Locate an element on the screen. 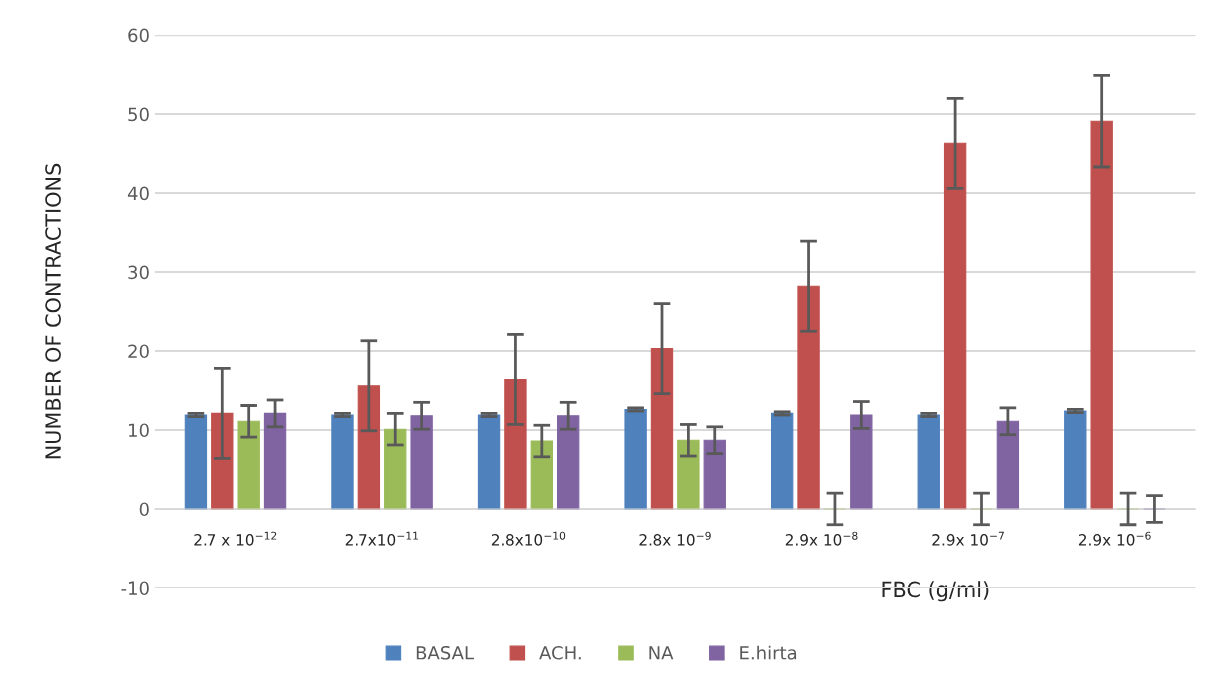  x-tick-label: 2.9x 10$^{−7}$ is located at coordinates (968, 538).